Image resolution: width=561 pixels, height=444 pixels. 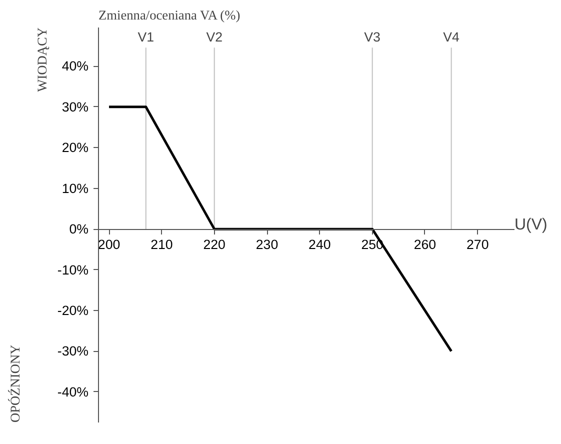 What do you see at coordinates (75, 188) in the screenshot?
I see `y-tick-label: 10%` at bounding box center [75, 188].